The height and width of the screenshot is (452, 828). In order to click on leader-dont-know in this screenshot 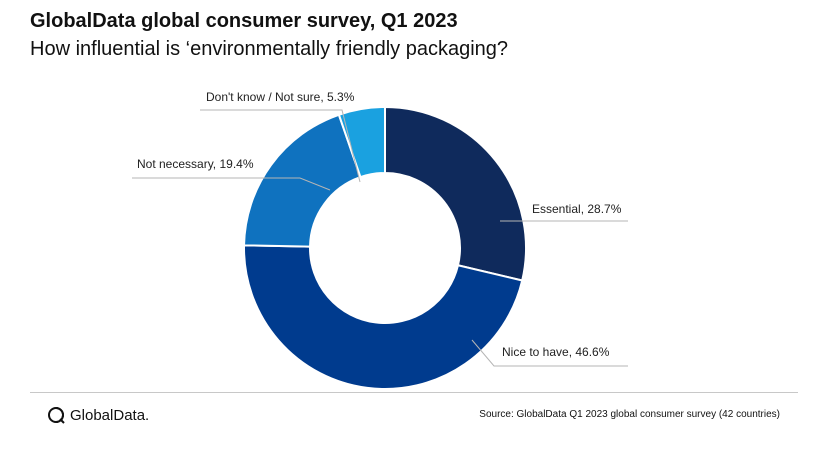, I will do `click(280, 146)`.